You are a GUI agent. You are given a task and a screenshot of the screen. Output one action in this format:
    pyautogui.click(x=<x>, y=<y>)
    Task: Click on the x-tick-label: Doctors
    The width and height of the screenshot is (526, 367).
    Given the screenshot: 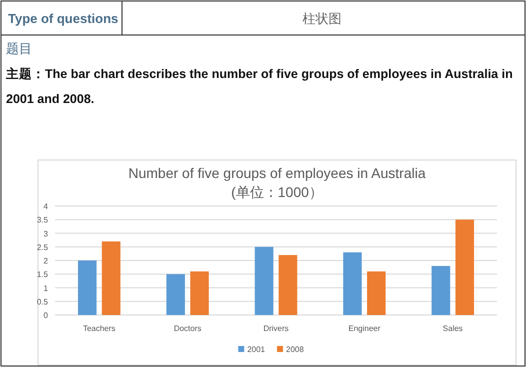 What is the action you would take?
    pyautogui.click(x=188, y=328)
    